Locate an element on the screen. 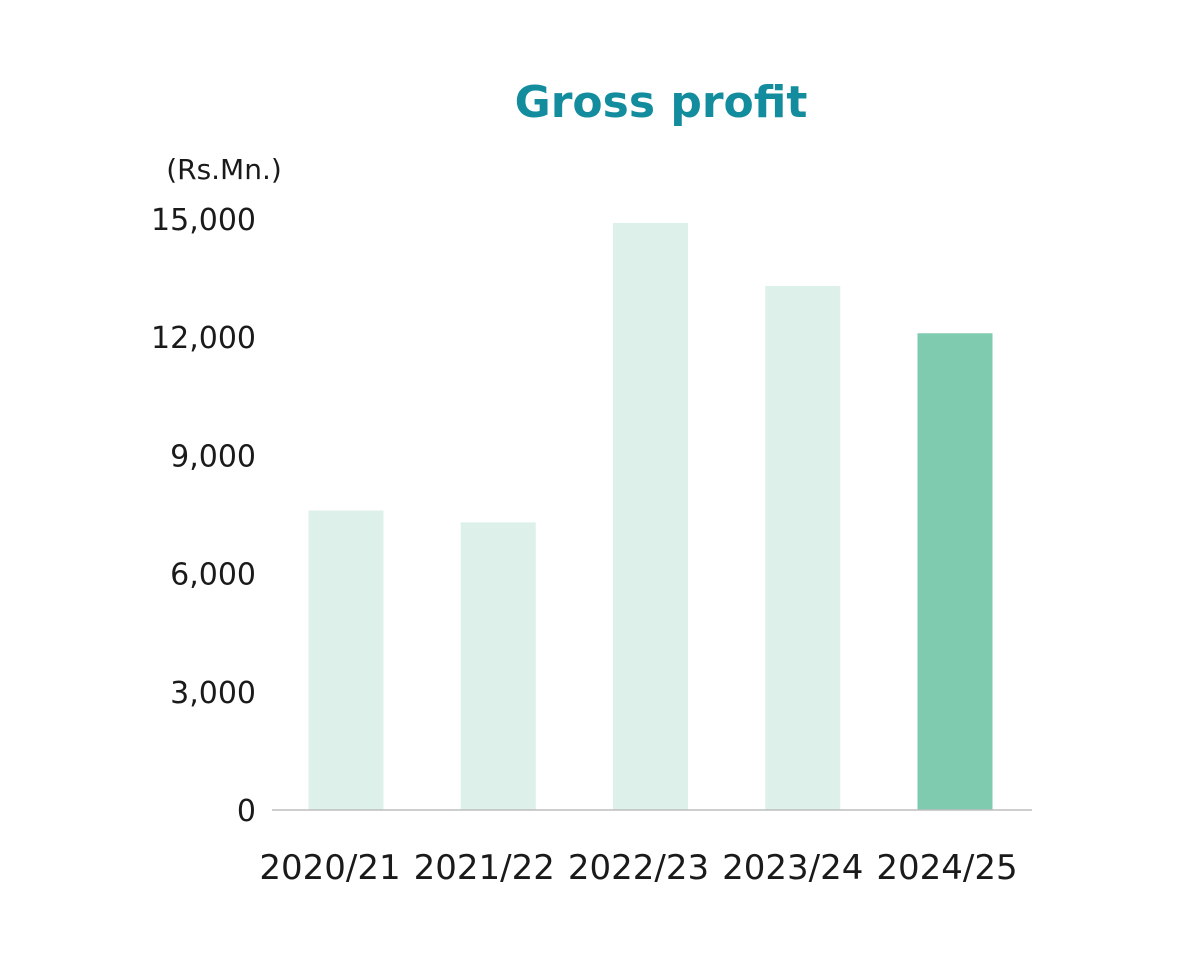  x-axis-category-labels: 2020/21 2021/22 2022/23 2023/24 2024/25 is located at coordinates (638, 868).